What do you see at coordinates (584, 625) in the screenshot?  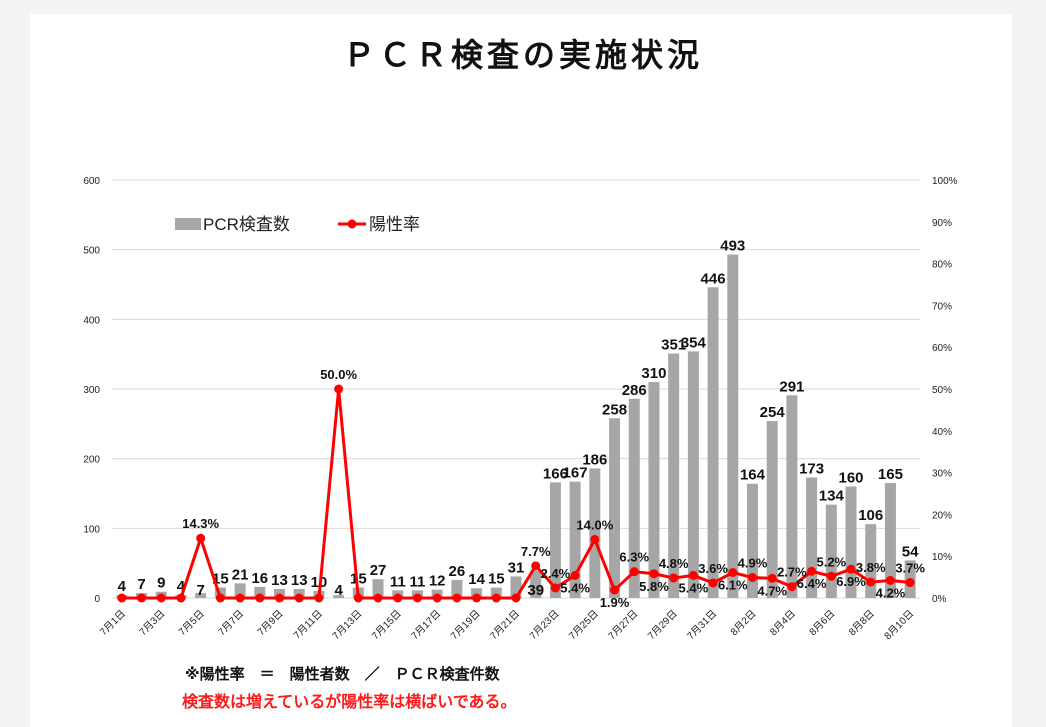 I see `x-tick-label: 7月25日` at bounding box center [584, 625].